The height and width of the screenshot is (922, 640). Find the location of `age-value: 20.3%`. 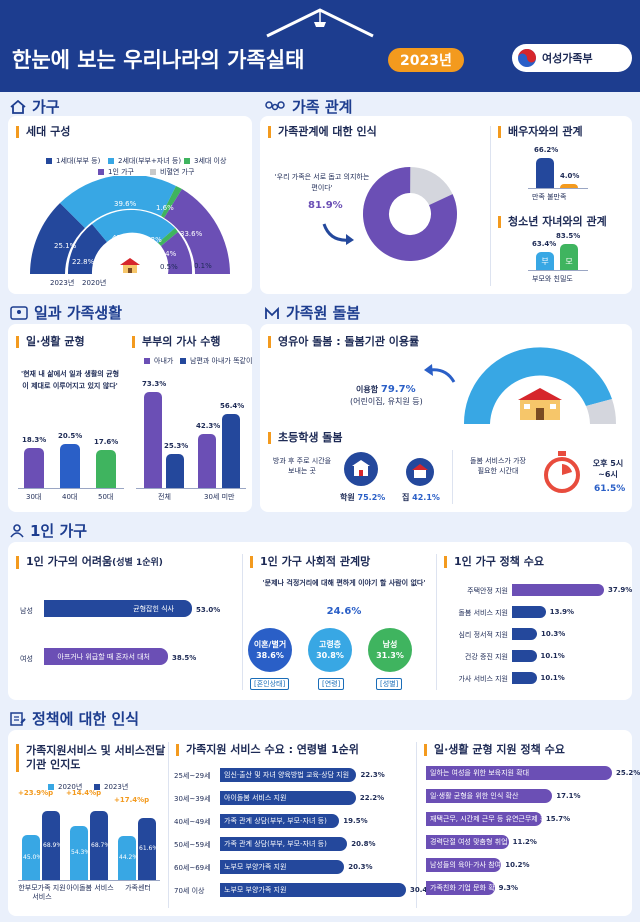

age-value: 20.3% is located at coordinates (360, 867).